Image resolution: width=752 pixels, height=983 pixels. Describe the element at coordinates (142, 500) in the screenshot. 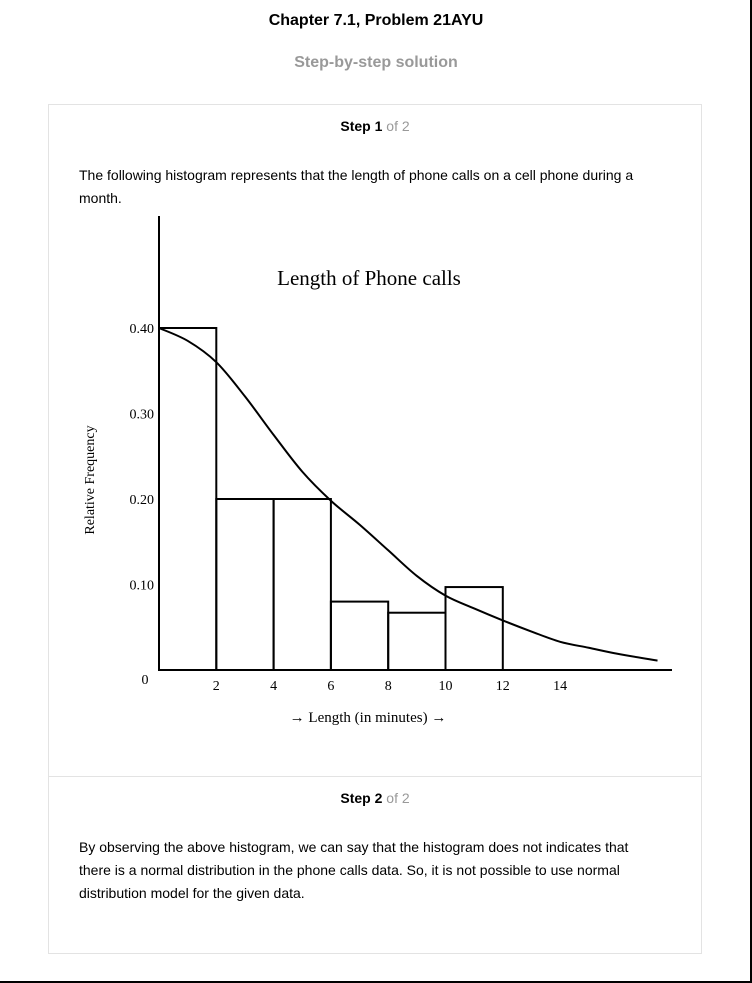

I see `y-tick-label-2: 0.20` at that location.